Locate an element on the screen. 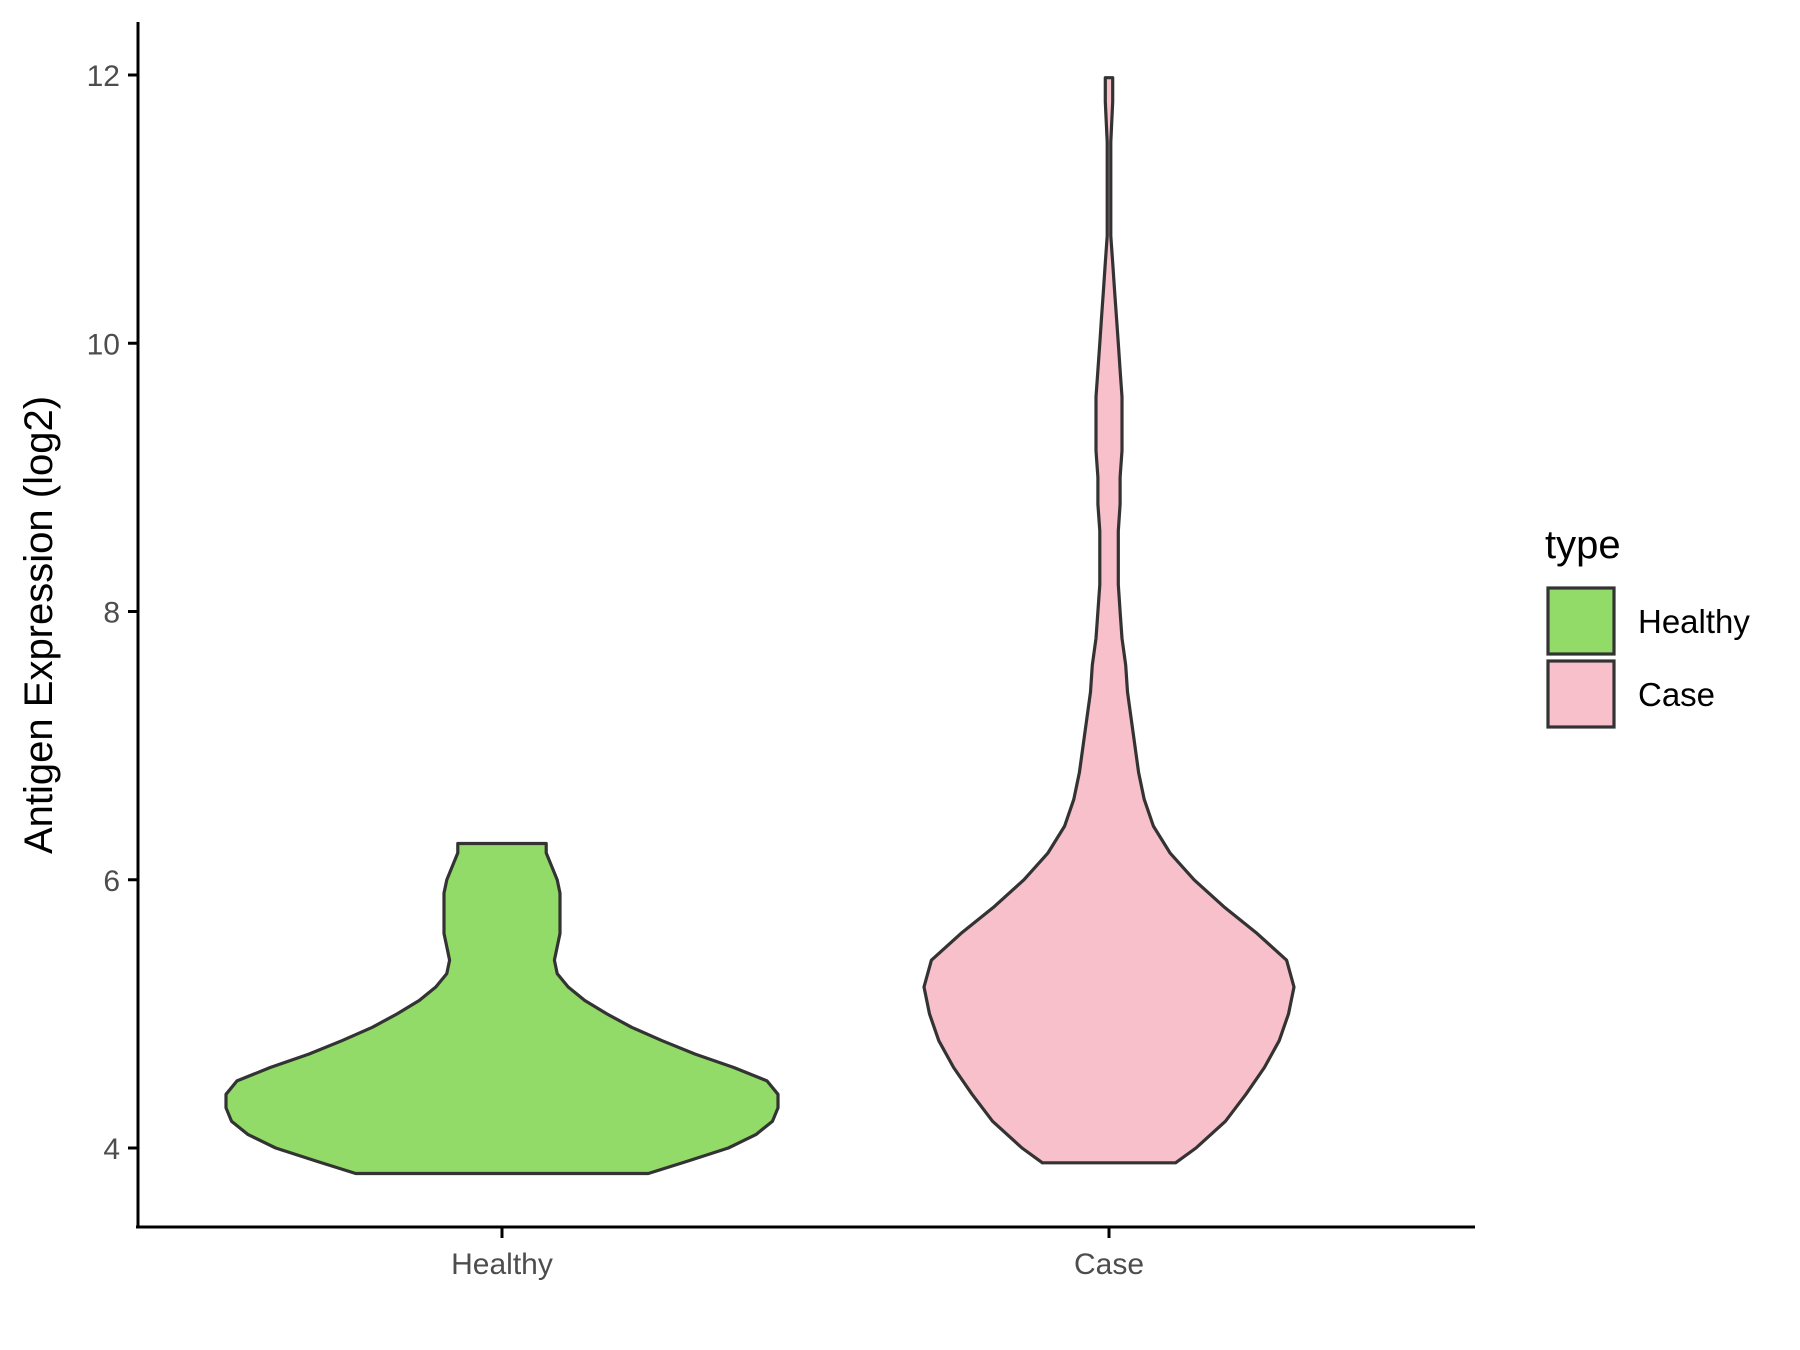  y-tick-label: 10 is located at coordinates (103, 344).